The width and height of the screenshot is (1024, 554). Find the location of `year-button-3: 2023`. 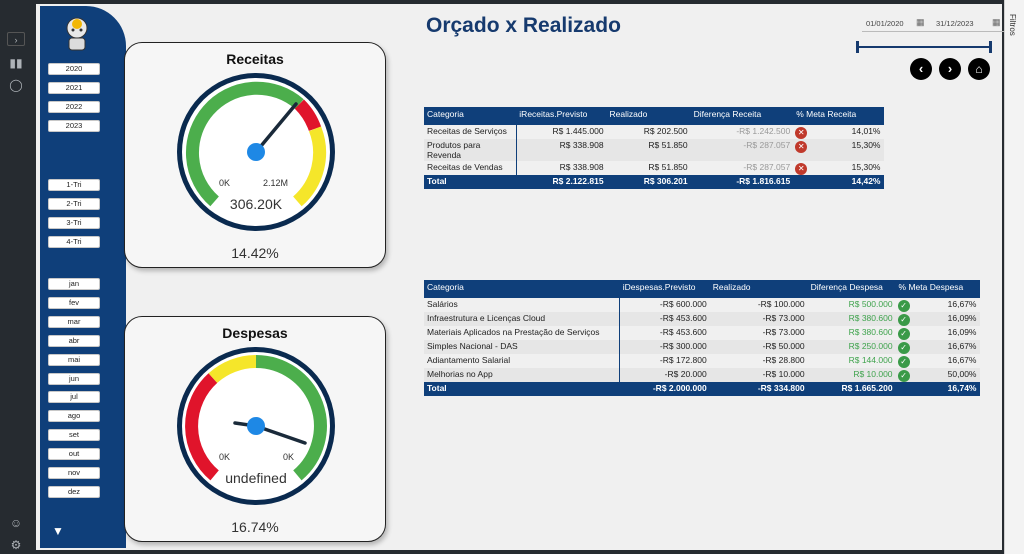

year-button-3: 2023 is located at coordinates (74, 126).